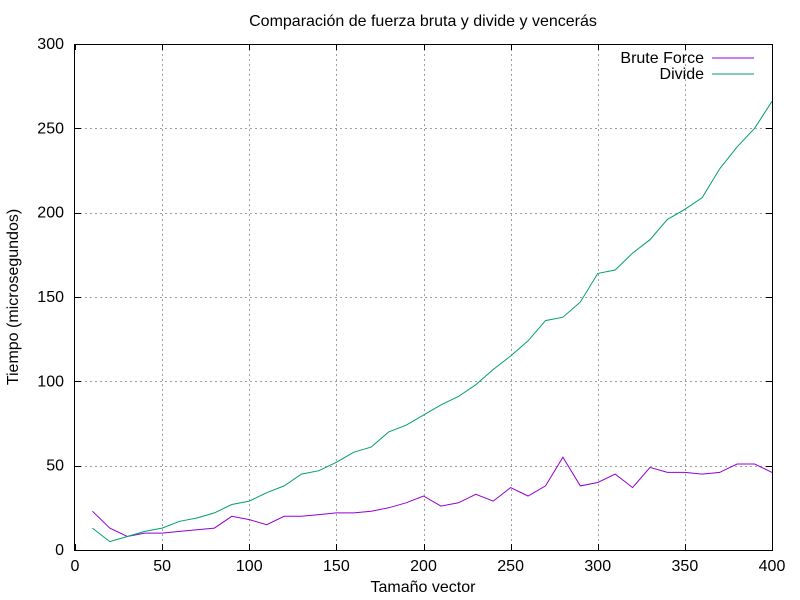 This screenshot has width=800, height=600. Describe the element at coordinates (510, 566) in the screenshot. I see `x-tick-label: 250` at that location.